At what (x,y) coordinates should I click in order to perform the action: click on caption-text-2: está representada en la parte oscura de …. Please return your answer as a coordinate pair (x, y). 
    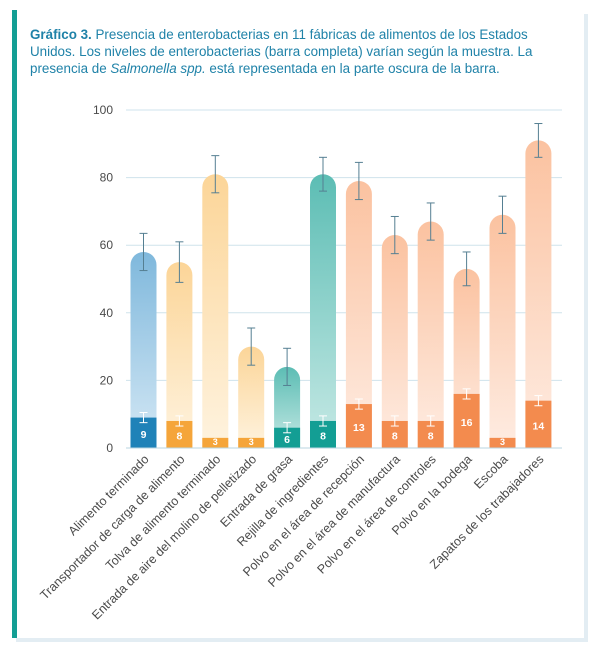
    Looking at the image, I should click on (352, 68).